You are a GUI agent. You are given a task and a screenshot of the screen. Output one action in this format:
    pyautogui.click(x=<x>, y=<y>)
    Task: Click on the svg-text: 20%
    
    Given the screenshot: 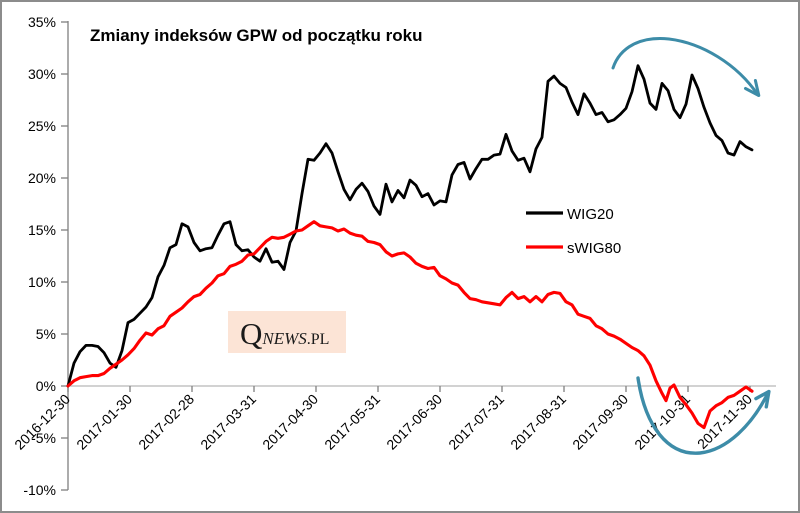 What is the action you would take?
    pyautogui.click(x=42, y=178)
    